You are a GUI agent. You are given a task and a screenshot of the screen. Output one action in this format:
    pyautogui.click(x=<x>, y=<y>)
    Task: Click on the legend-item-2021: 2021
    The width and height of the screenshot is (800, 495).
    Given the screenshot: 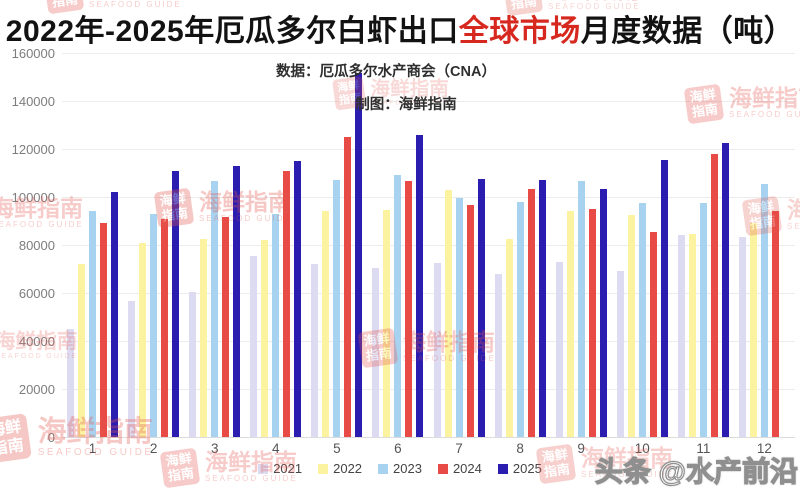 What is the action you would take?
    pyautogui.click(x=280, y=468)
    